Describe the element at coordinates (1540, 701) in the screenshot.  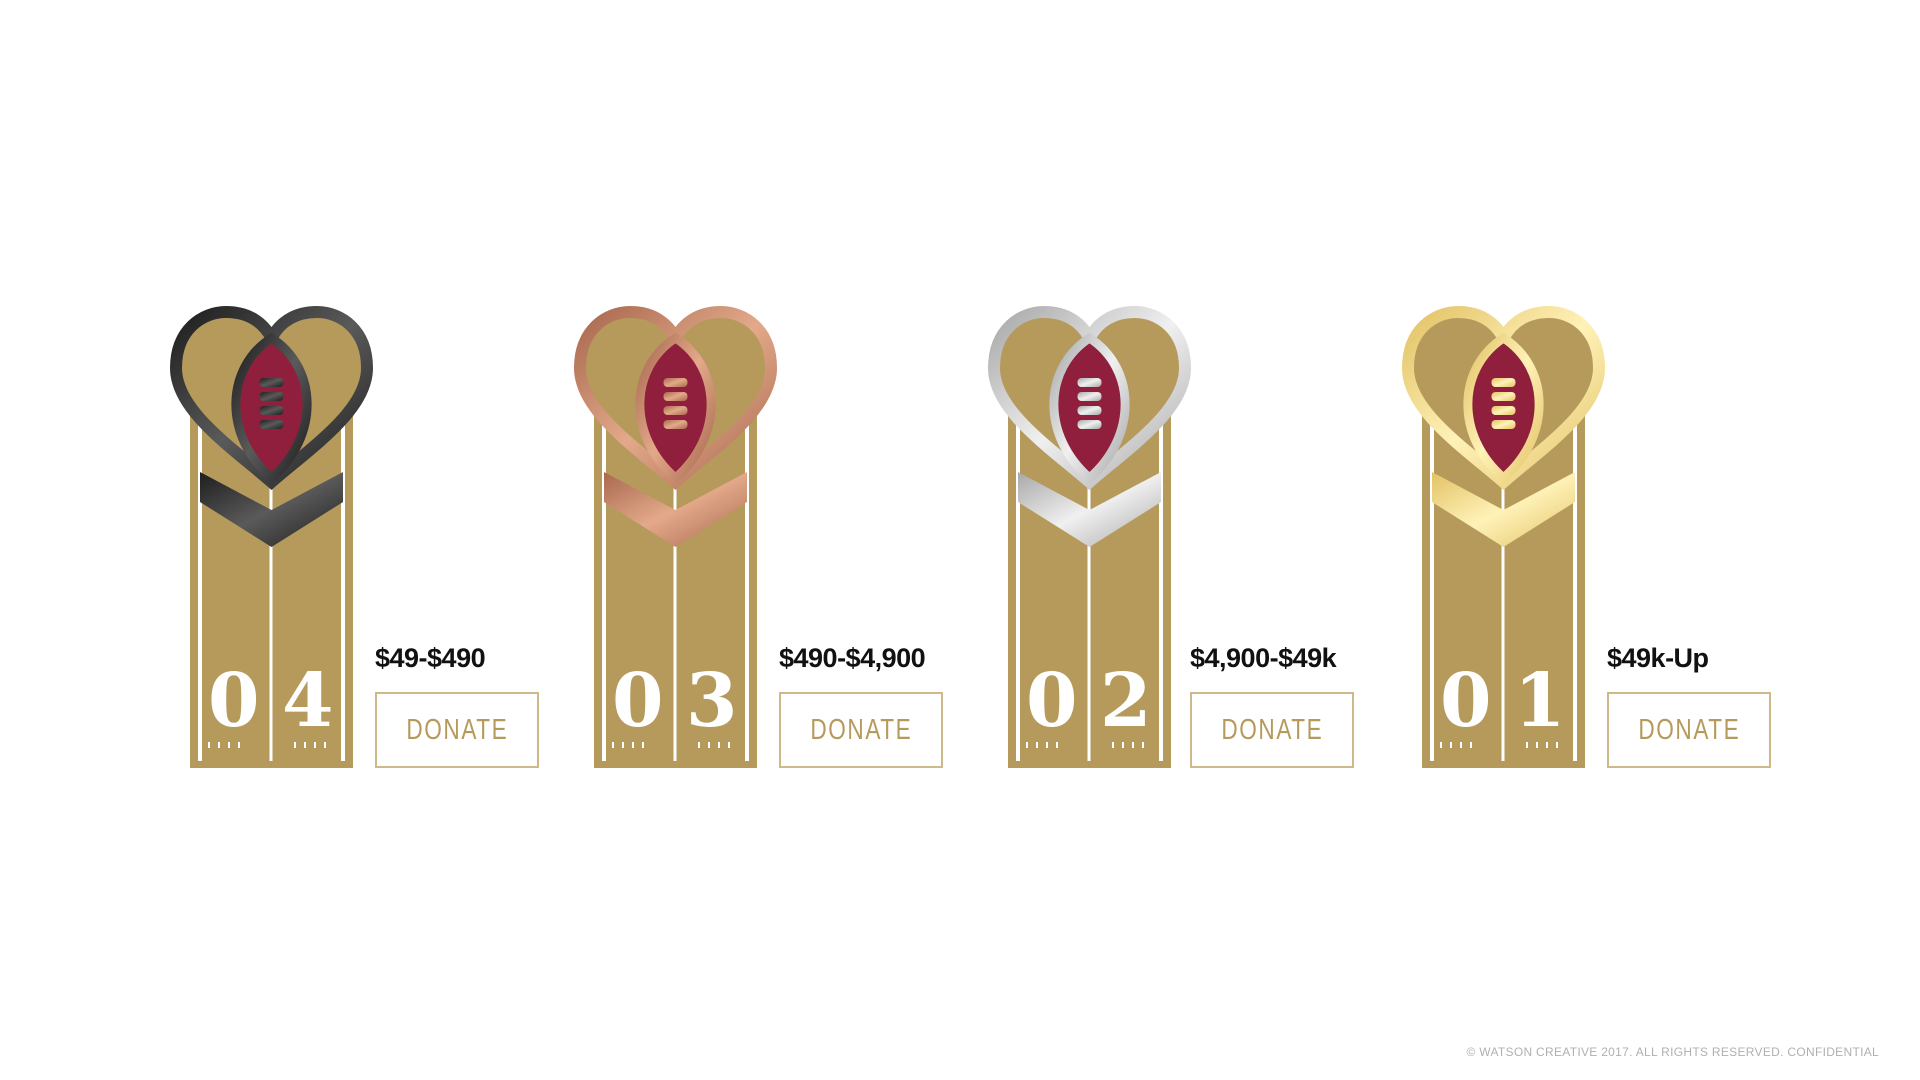
I see `tier-number-right: 1` at that location.